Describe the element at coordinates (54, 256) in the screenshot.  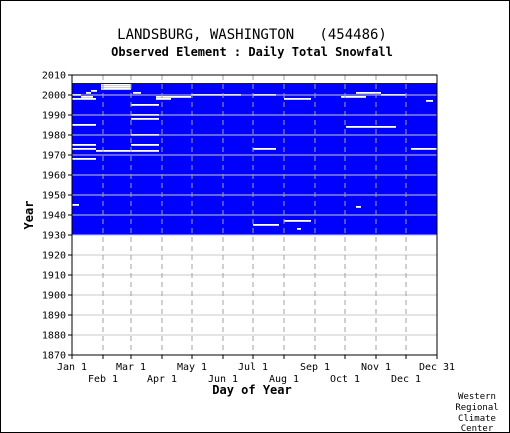
I see `y-tick-label: 1920` at that location.